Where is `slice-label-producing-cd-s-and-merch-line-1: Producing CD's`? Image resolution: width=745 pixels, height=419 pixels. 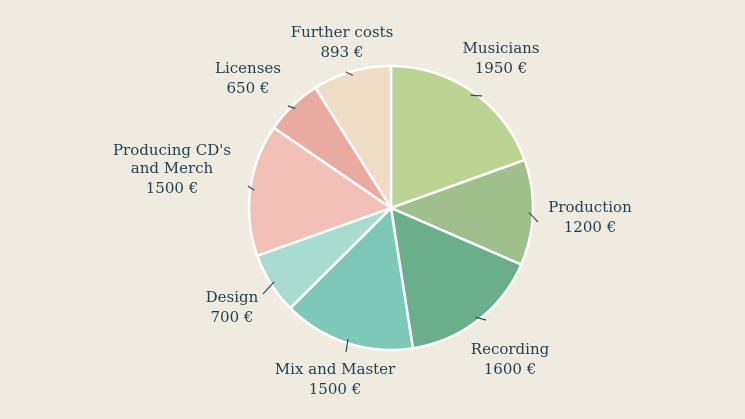 slice-label-producing-cd-s-and-merch-line-1: Producing CD's is located at coordinates (172, 150).